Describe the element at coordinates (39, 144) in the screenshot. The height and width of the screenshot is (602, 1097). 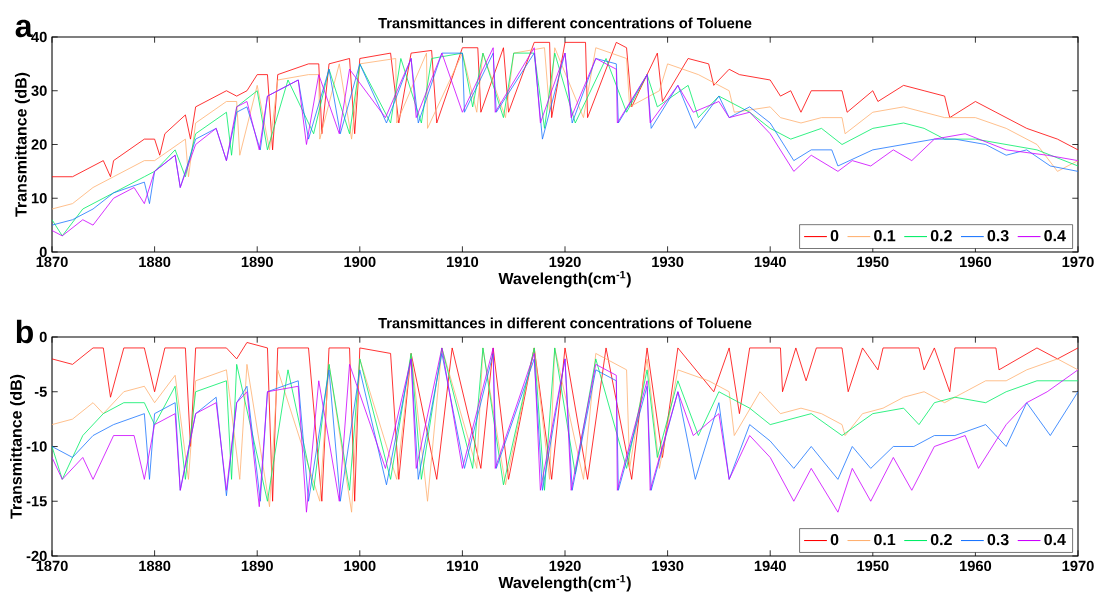
I see `y-tick-label: 20` at that location.